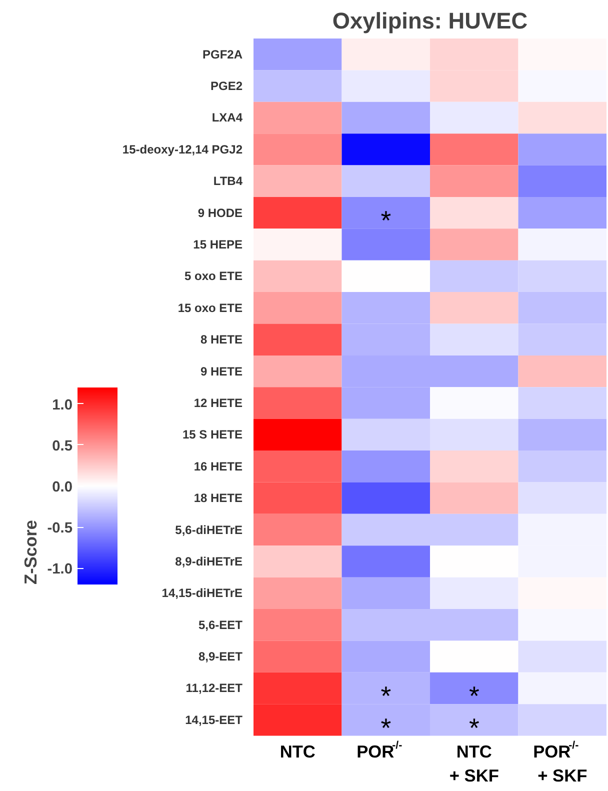  I want to click on y-tick-label: 5 oxo ETE, so click(213, 276).